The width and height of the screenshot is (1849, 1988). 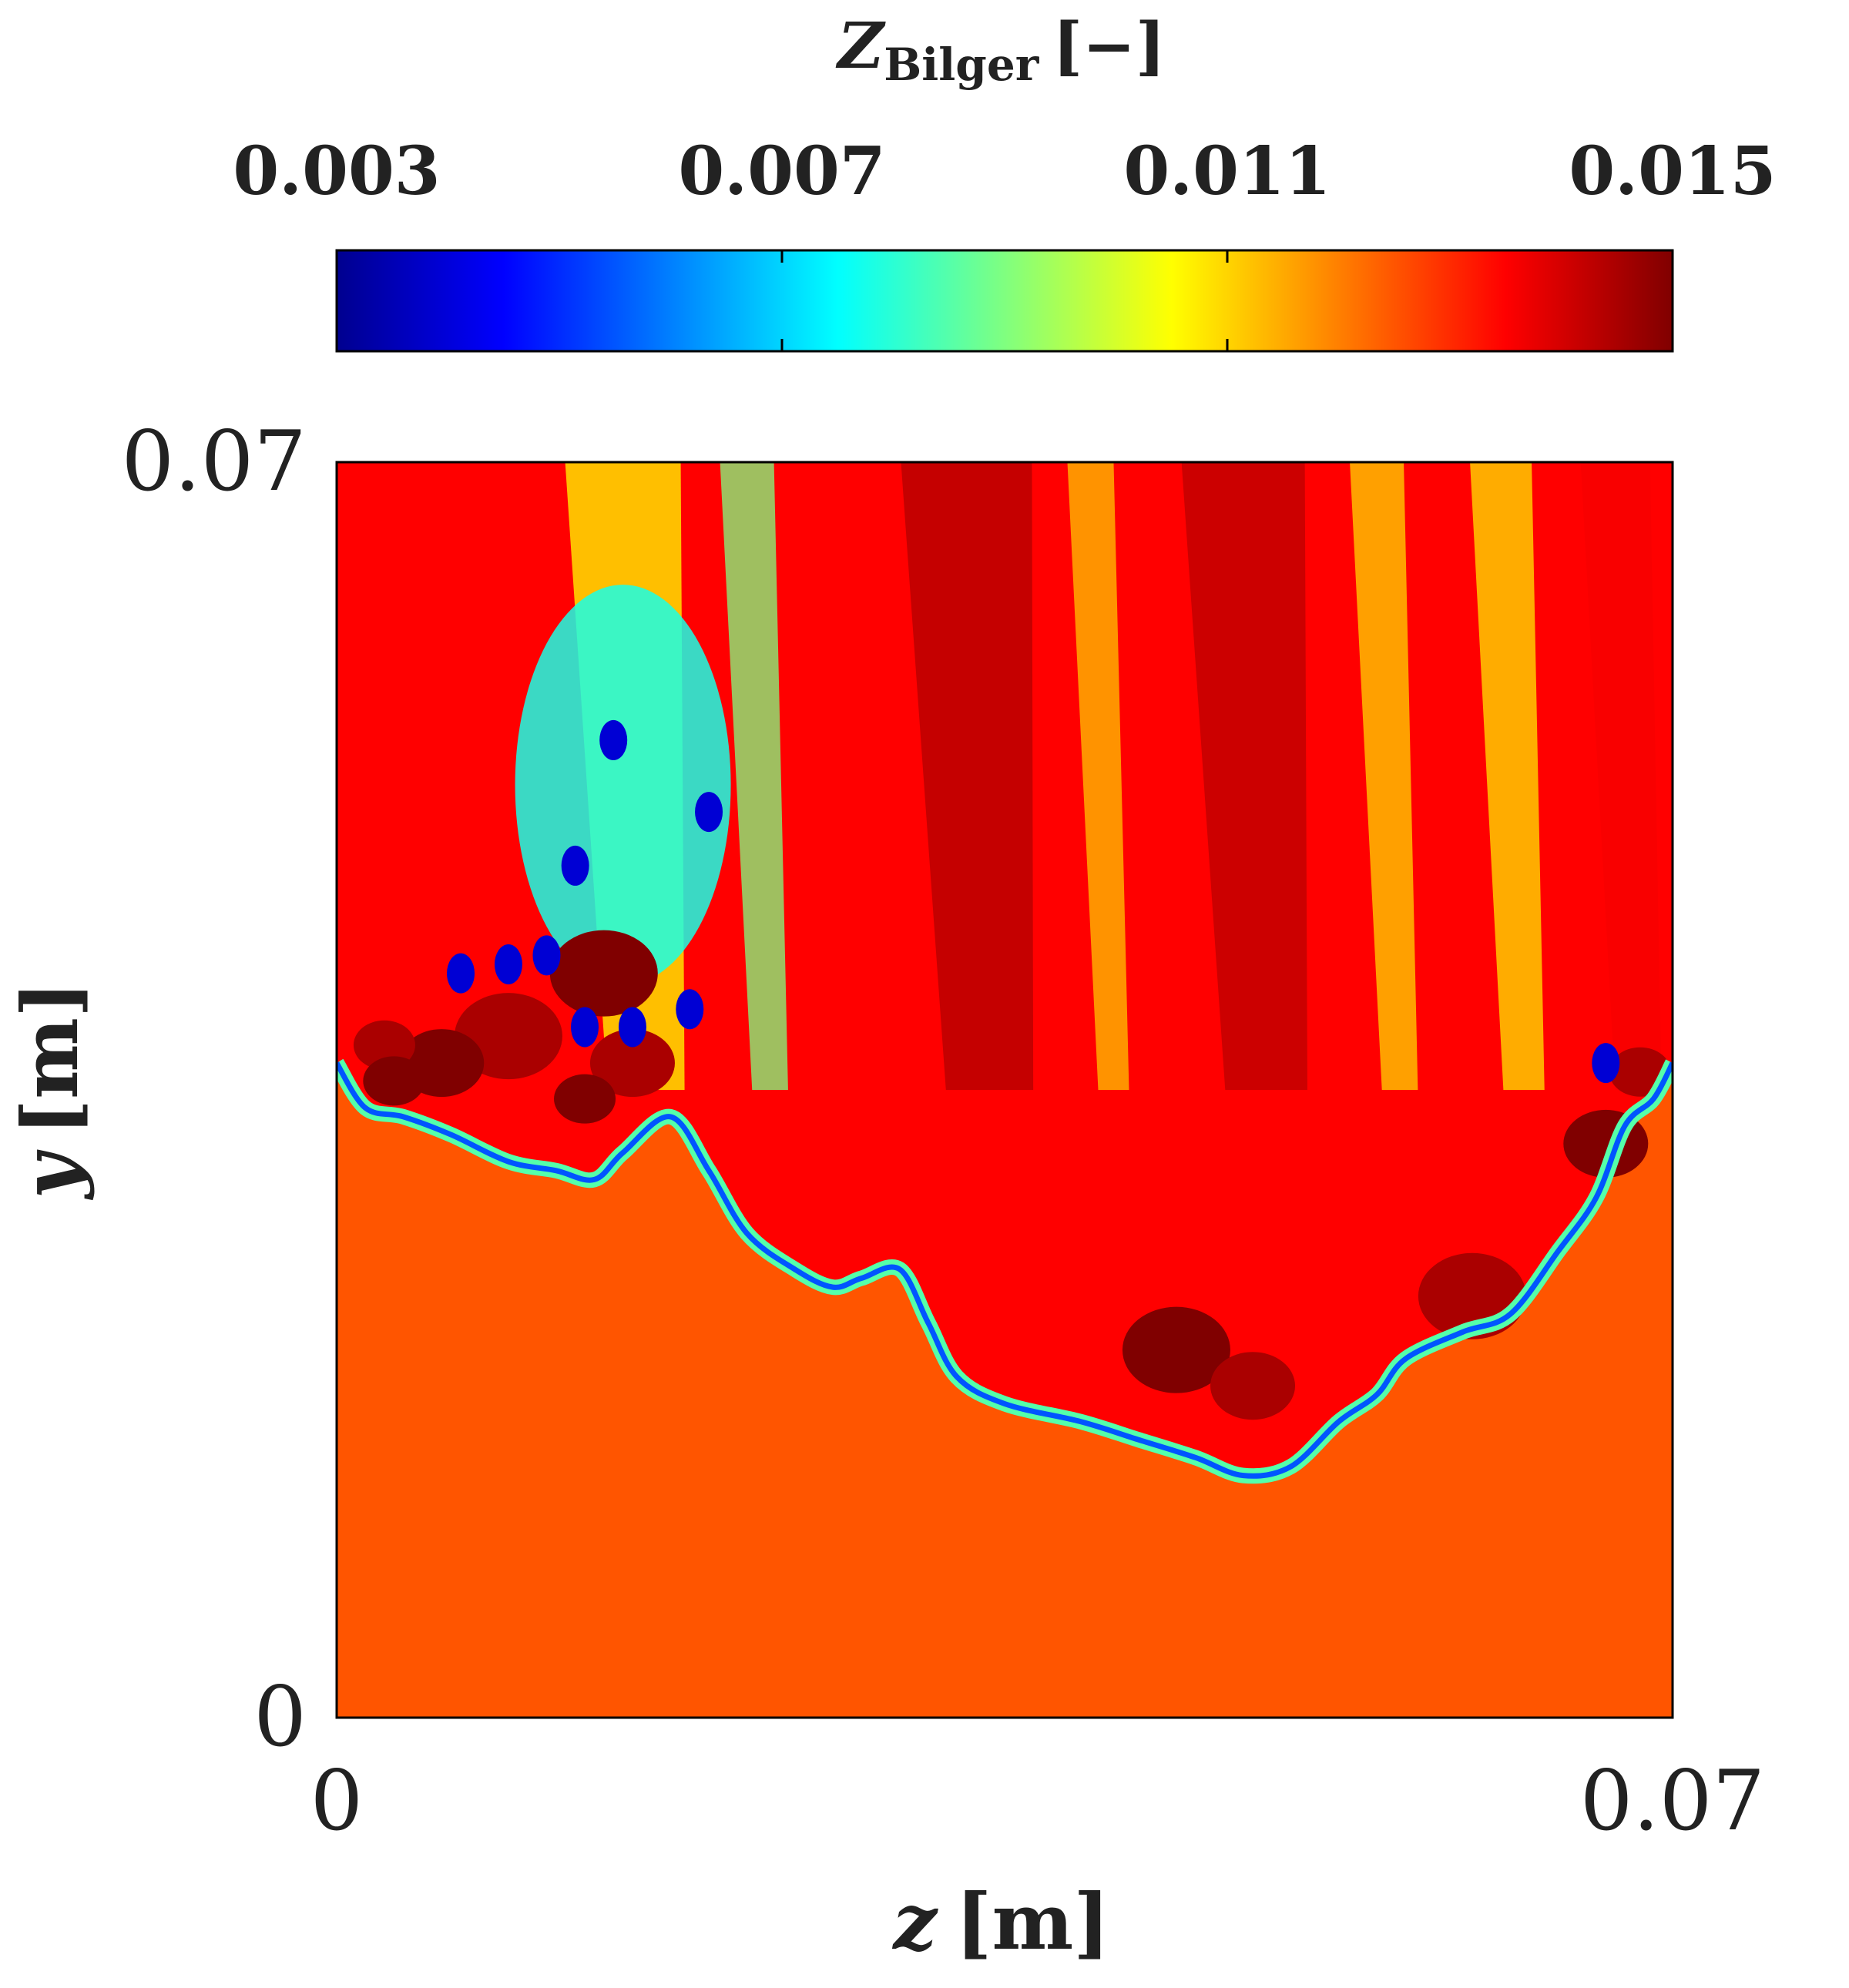 I want to click on colorbar-tick-marks, so click(x=1004, y=300).